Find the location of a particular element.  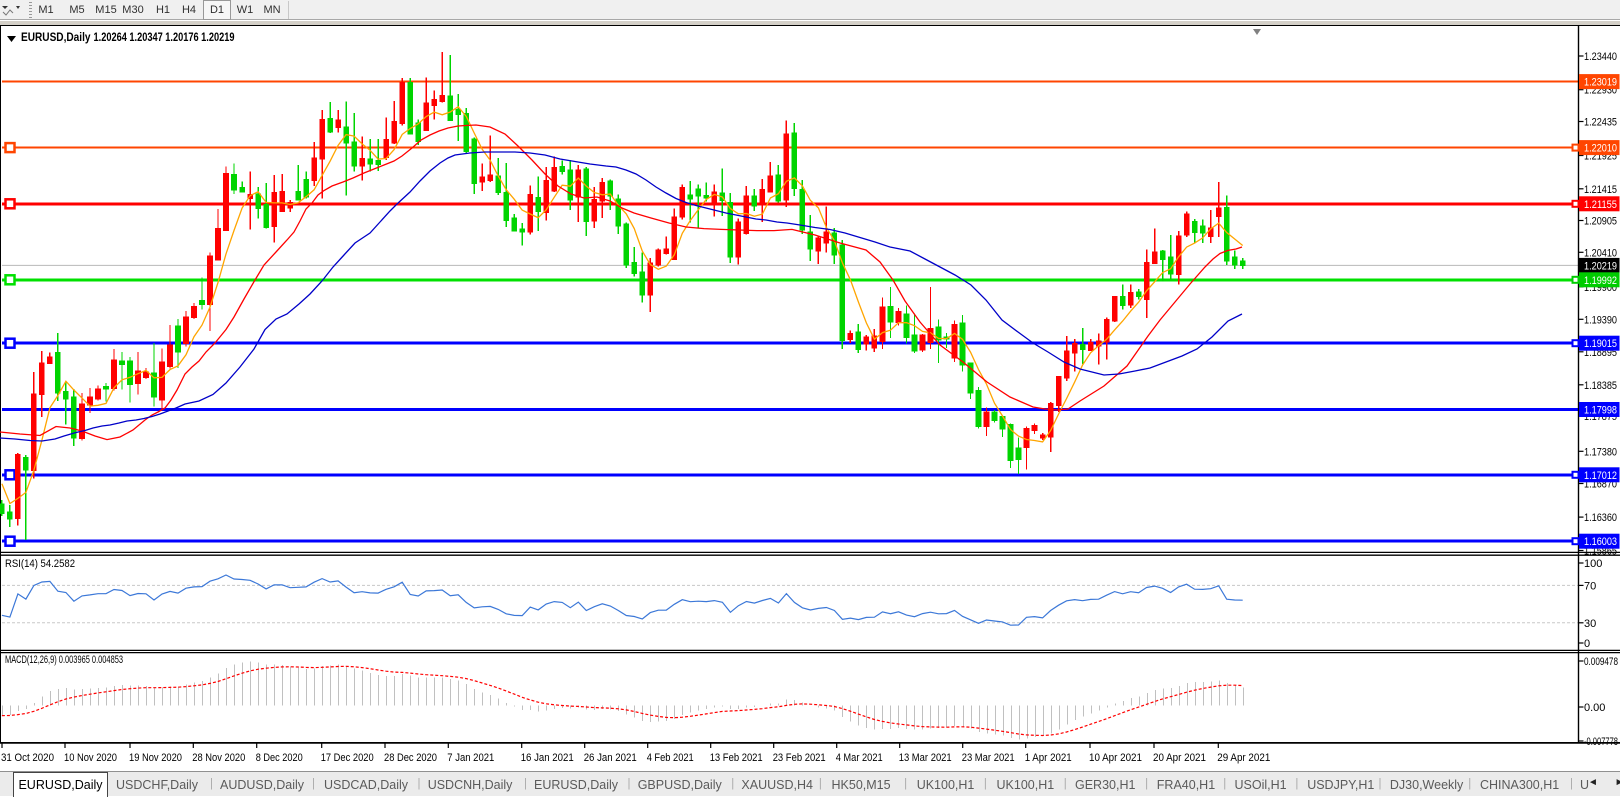

svg-text: 19 Nov 2020 is located at coordinates (155, 758).